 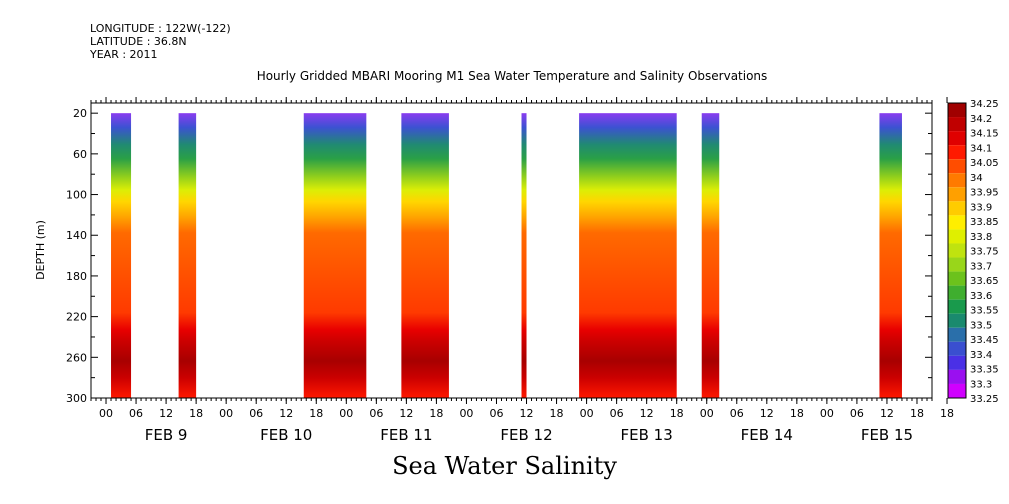 What do you see at coordinates (166, 435) in the screenshot?
I see `x-day-label: FEB 9` at bounding box center [166, 435].